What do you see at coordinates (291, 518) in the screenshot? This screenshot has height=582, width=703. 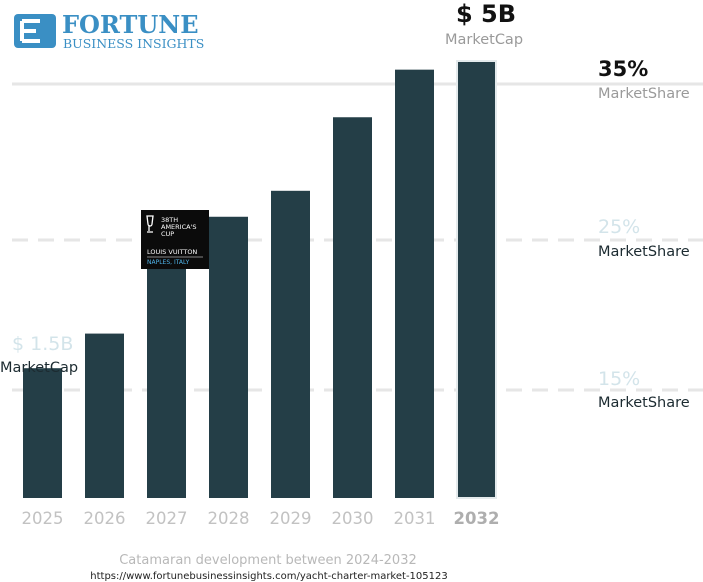 I see `x-tick-2029: 2029` at bounding box center [291, 518].